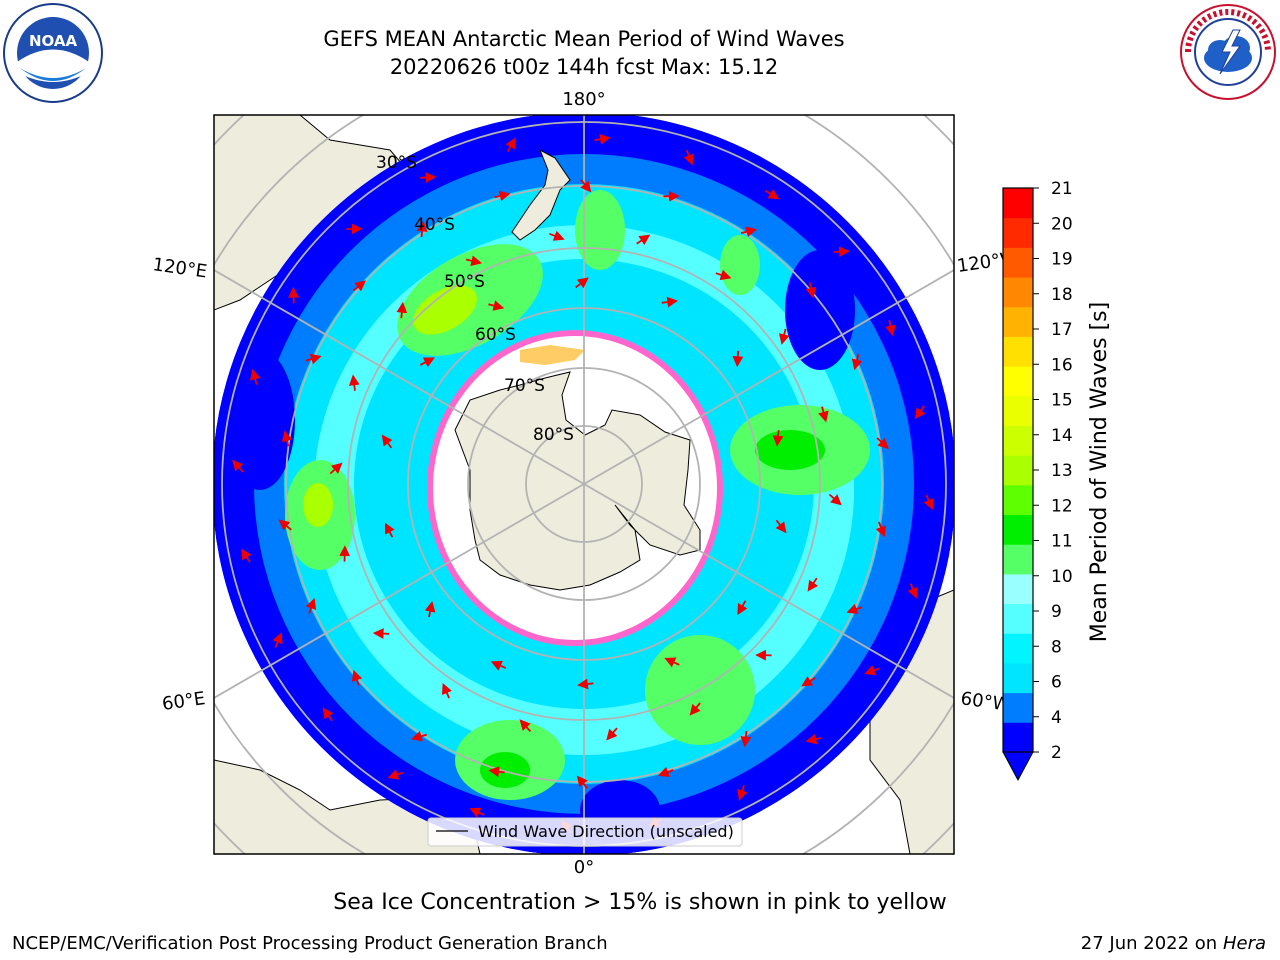 The image size is (1280, 960). Describe the element at coordinates (1062, 295) in the screenshot. I see `colorbar-tick-label: 18` at that location.